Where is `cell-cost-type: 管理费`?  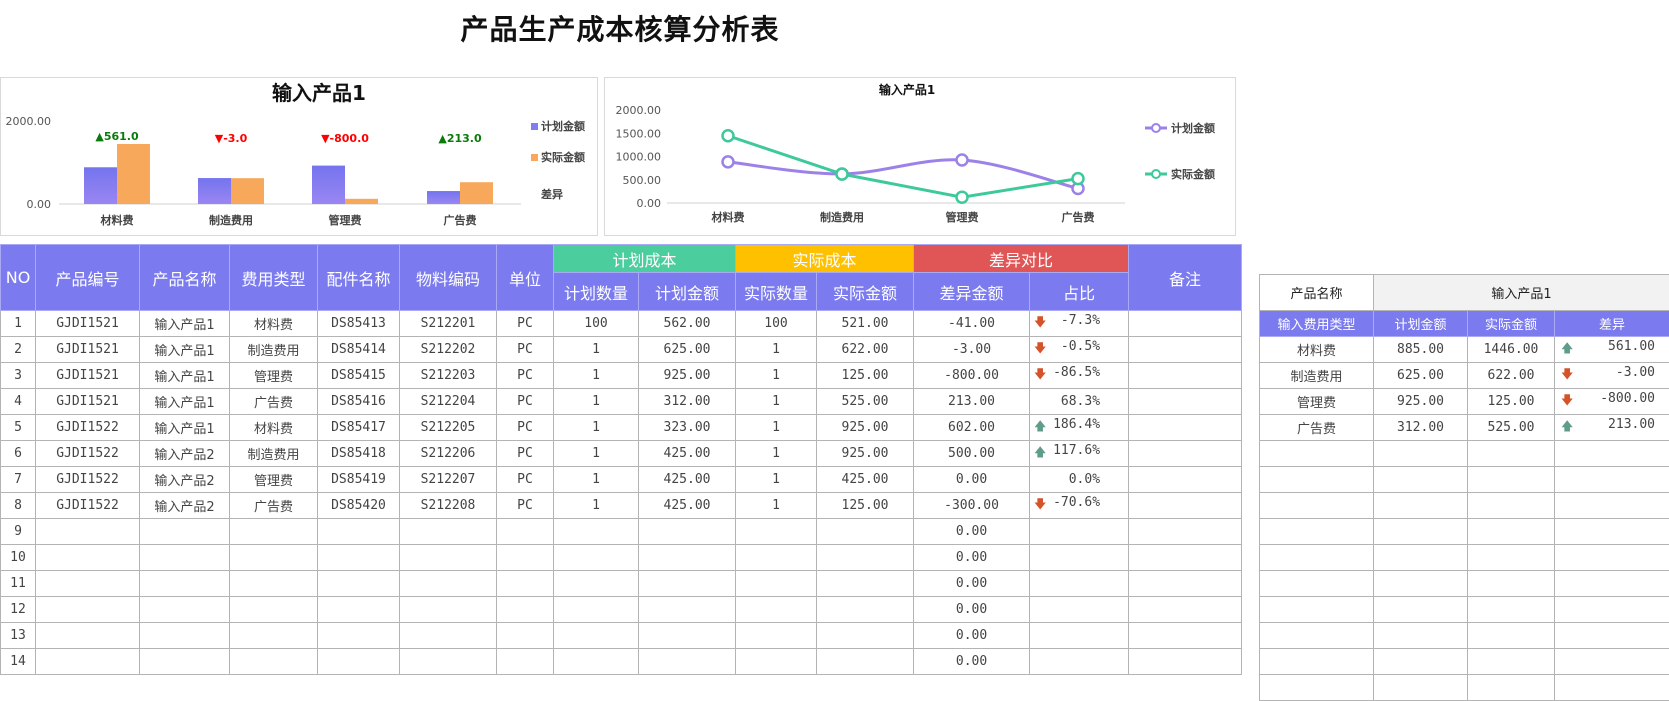
cell-cost-type: 管理费 is located at coordinates (274, 480).